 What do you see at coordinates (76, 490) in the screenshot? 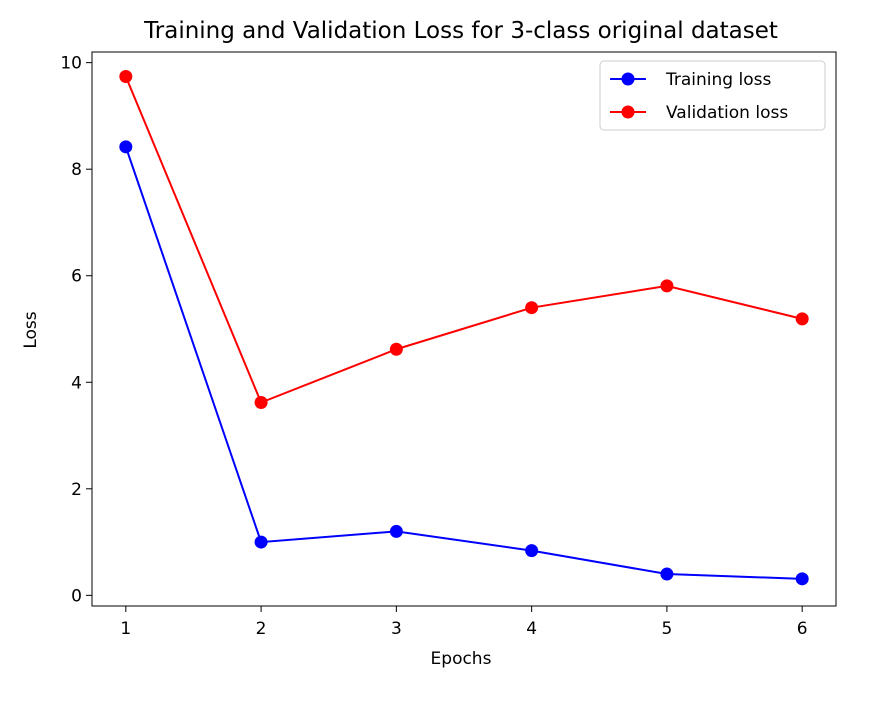
I see `y-tick-label: 2` at bounding box center [76, 490].